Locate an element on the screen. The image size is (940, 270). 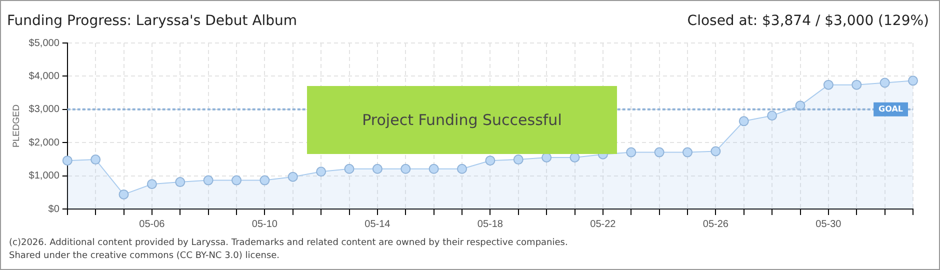
annotation: Project Funding Successful is located at coordinates (462, 120).